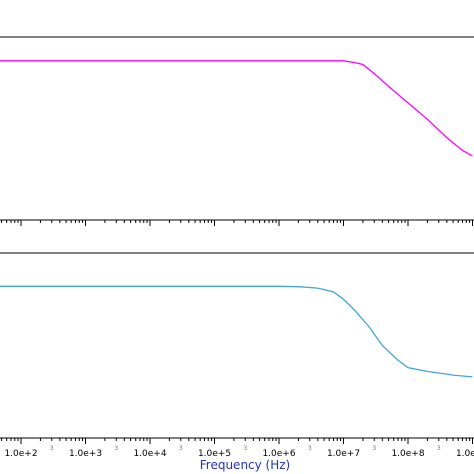  I want to click on x-axis-label: Frequency (Hz), so click(245, 465).